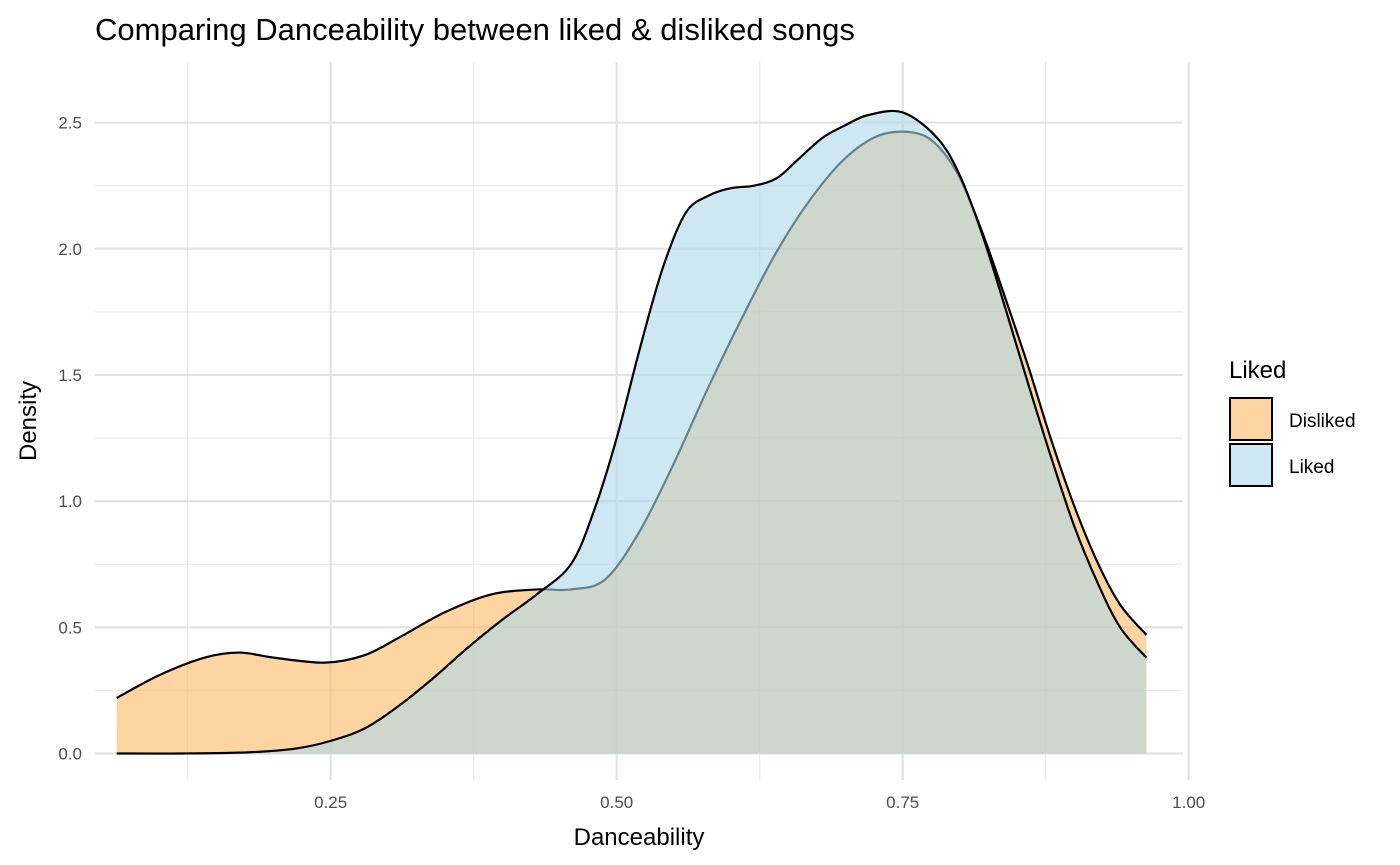  What do you see at coordinates (759, 802) in the screenshot?
I see `x-axis-ticks: 0.25 0.50 0.75 1.00` at bounding box center [759, 802].